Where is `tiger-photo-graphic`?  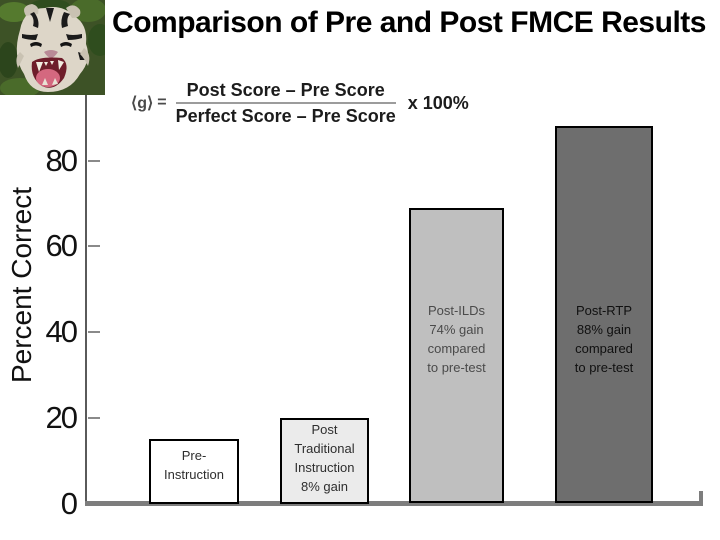 tiger-photo-graphic is located at coordinates (56, 49).